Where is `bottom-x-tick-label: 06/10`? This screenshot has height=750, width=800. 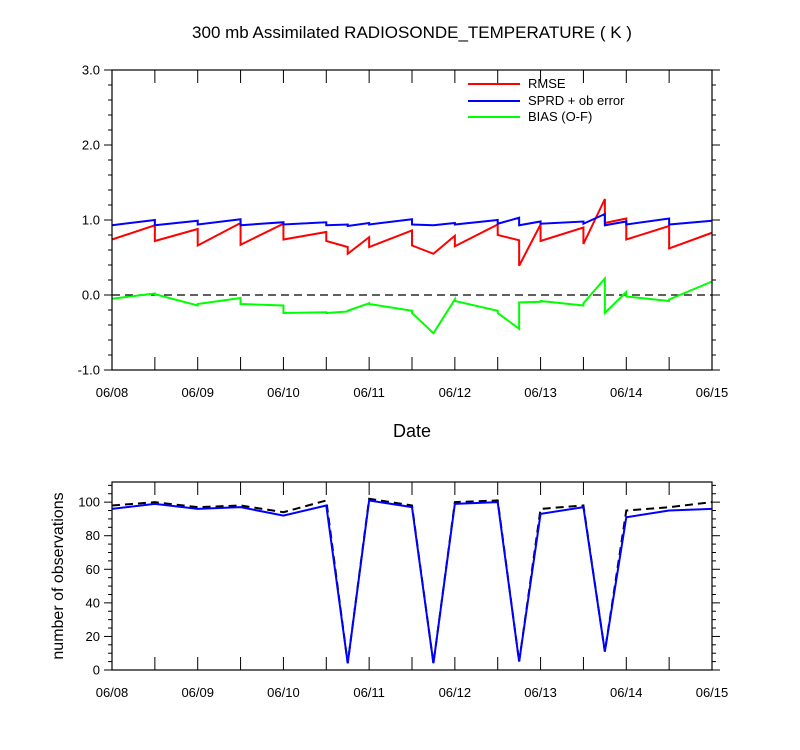
bottom-x-tick-label: 06/10 is located at coordinates (283, 692).